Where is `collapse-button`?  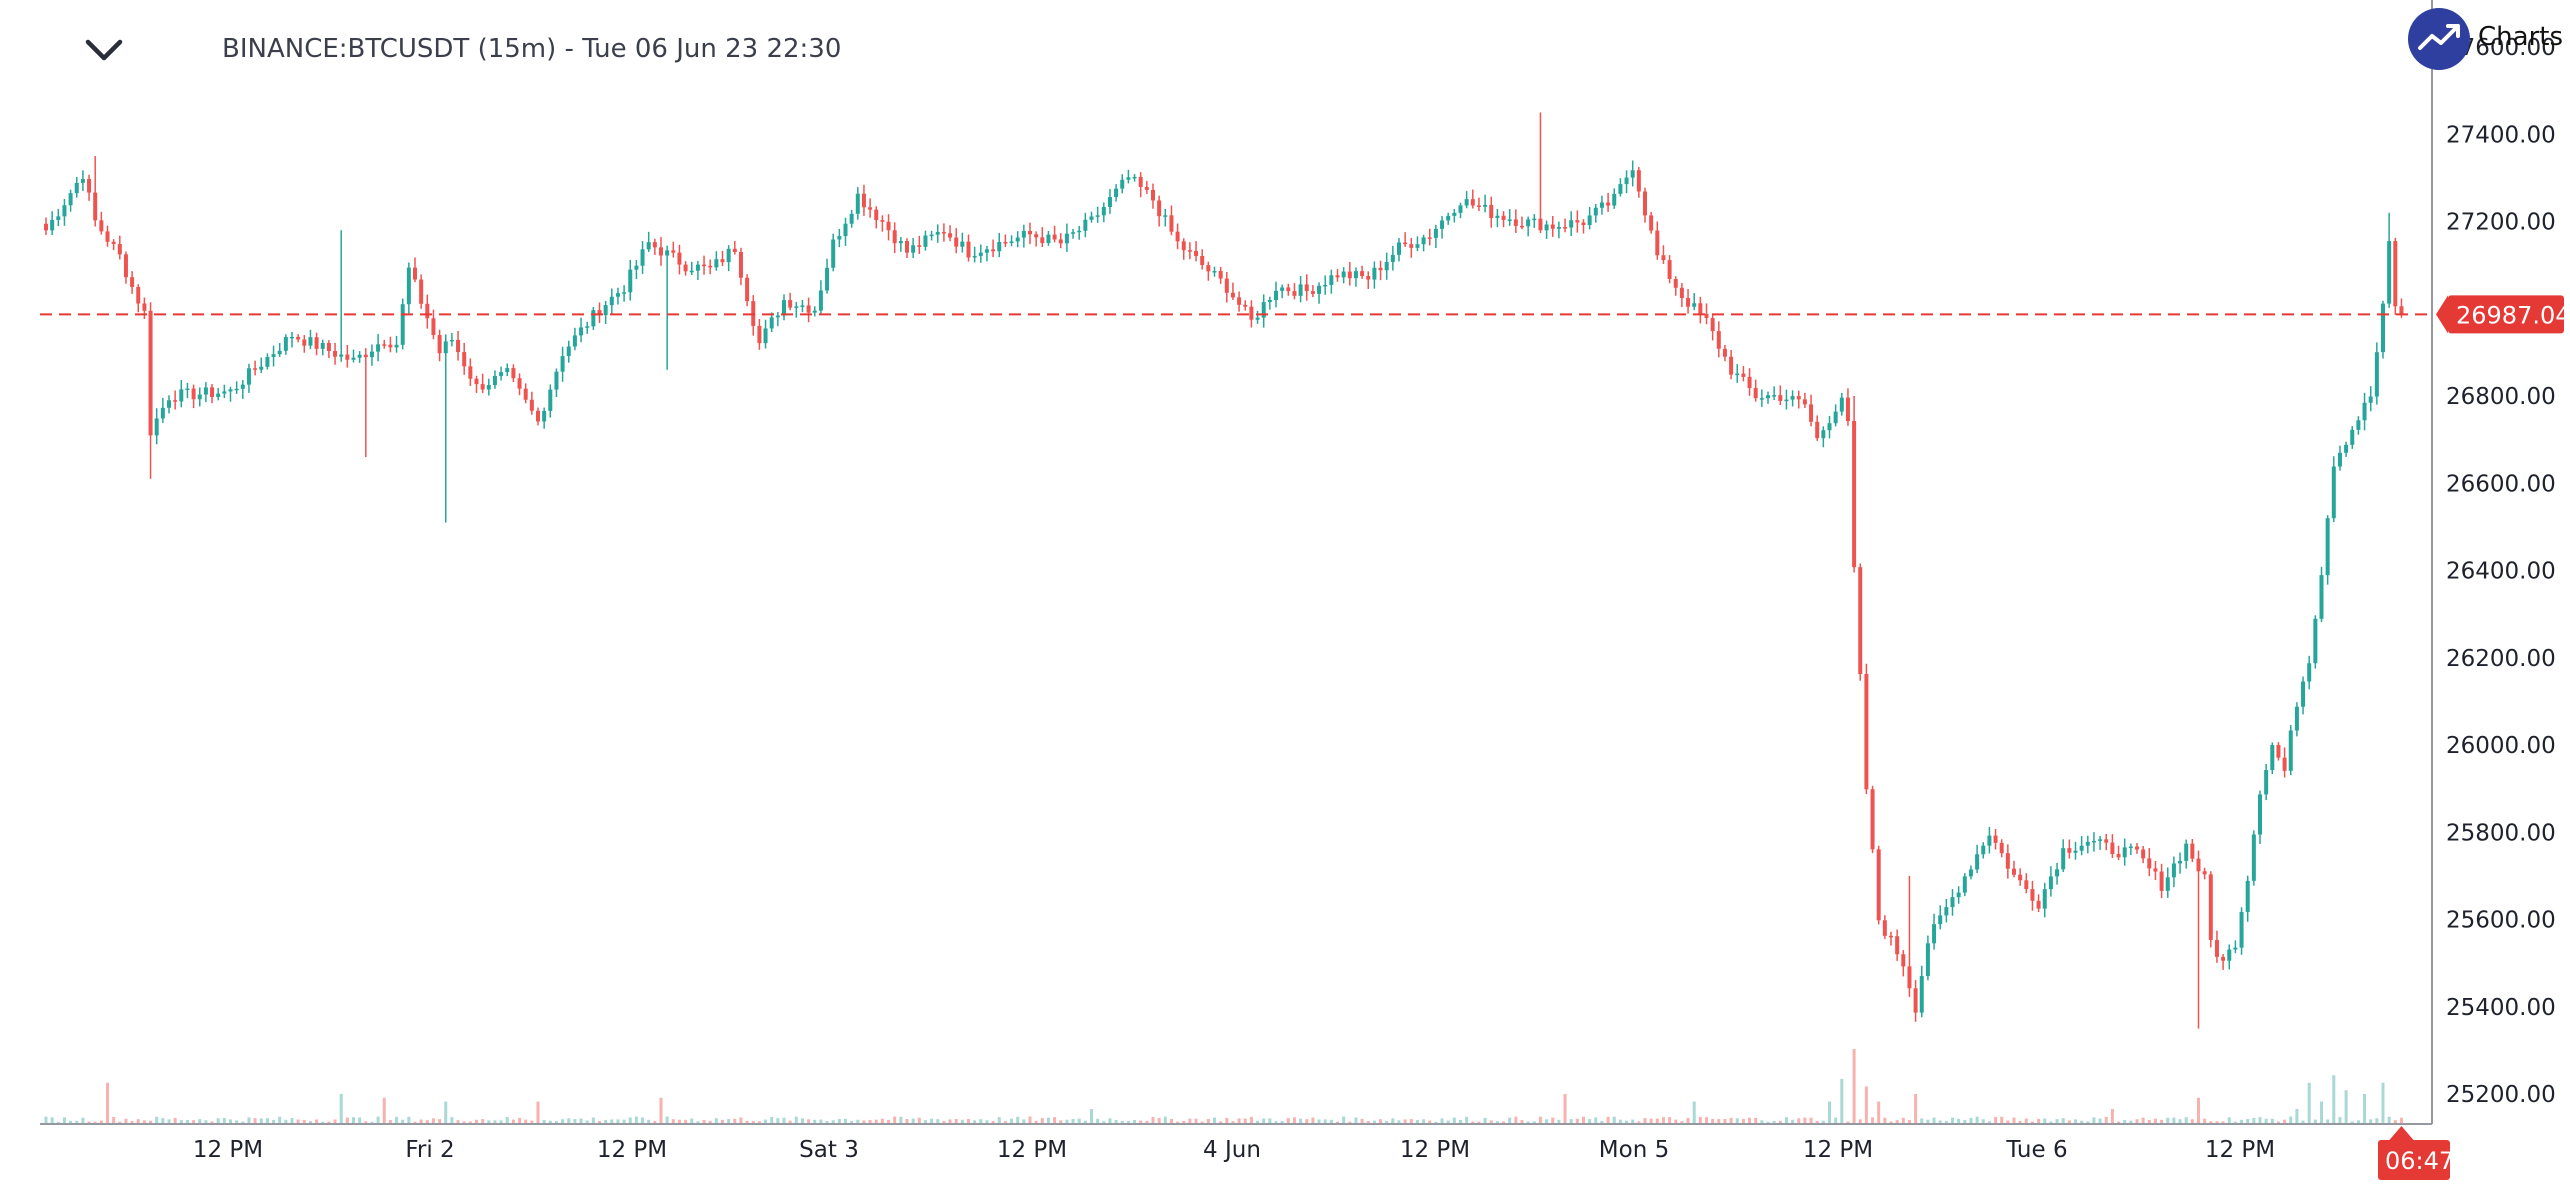
collapse-button is located at coordinates (104, 50).